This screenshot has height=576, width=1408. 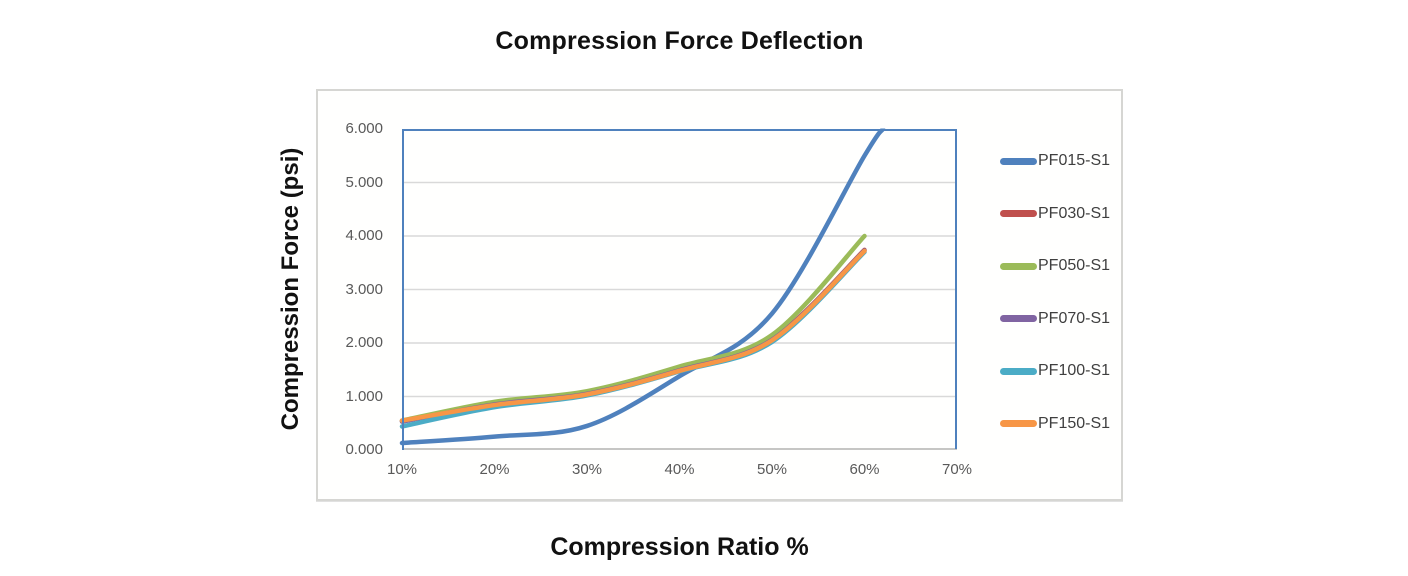 What do you see at coordinates (679, 547) in the screenshot?
I see `x-axis-title: Compression Ratio %` at bounding box center [679, 547].